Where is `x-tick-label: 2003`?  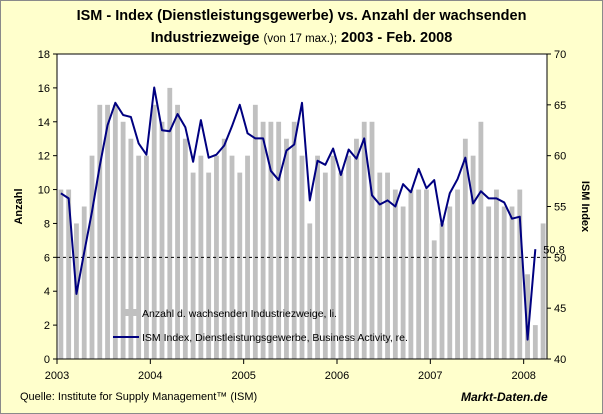
x-tick-label: 2003 is located at coordinates (57, 376).